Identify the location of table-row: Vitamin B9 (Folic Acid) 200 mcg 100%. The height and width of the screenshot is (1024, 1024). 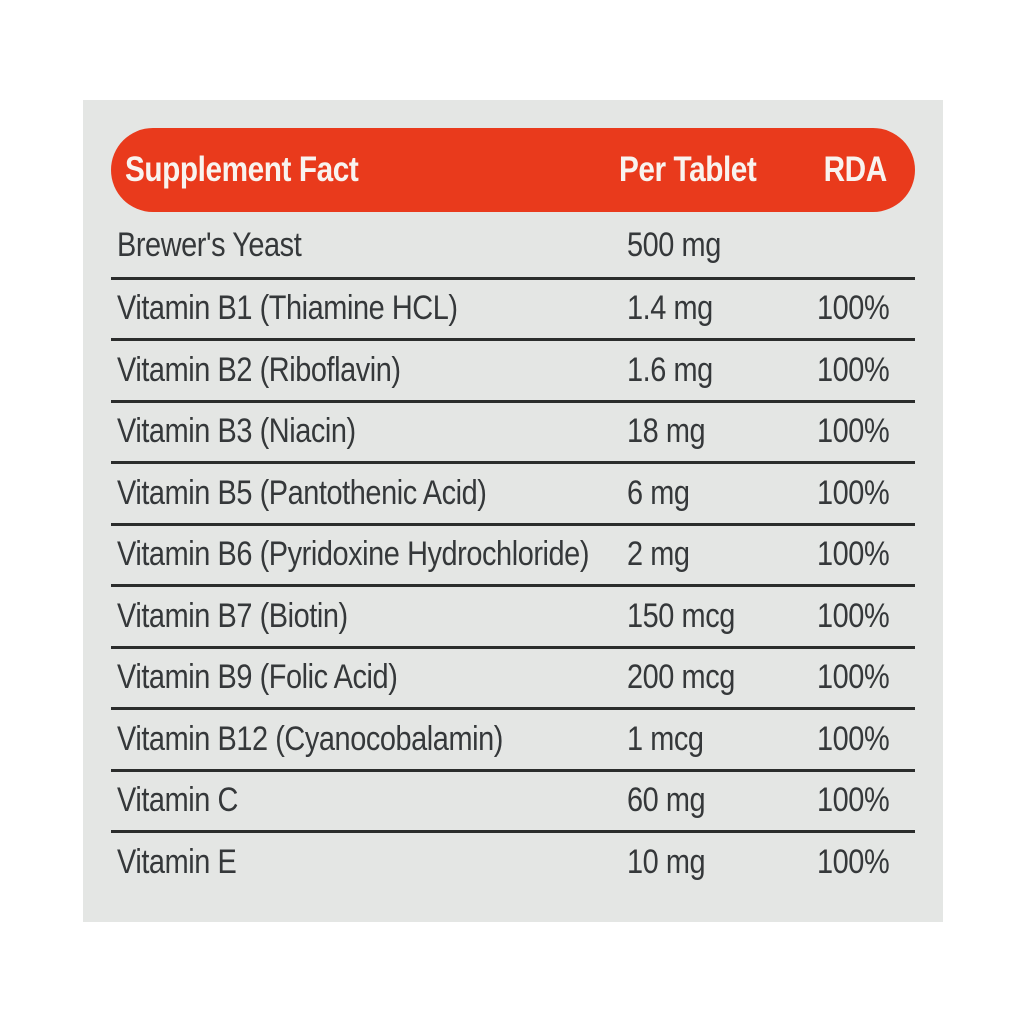
(513, 676).